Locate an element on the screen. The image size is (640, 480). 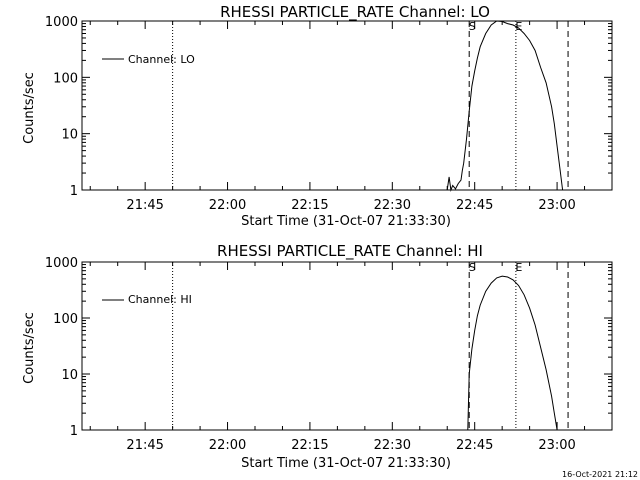
legend-label: Channel: HI is located at coordinates (160, 299).